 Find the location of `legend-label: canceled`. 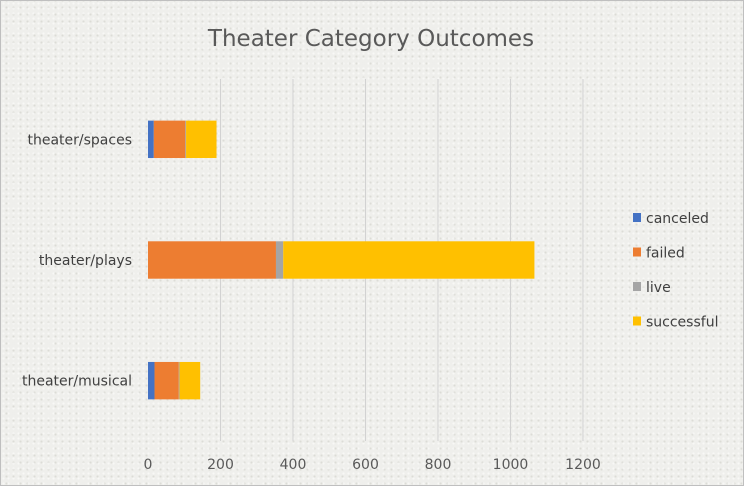

legend-label: canceled is located at coordinates (677, 219).